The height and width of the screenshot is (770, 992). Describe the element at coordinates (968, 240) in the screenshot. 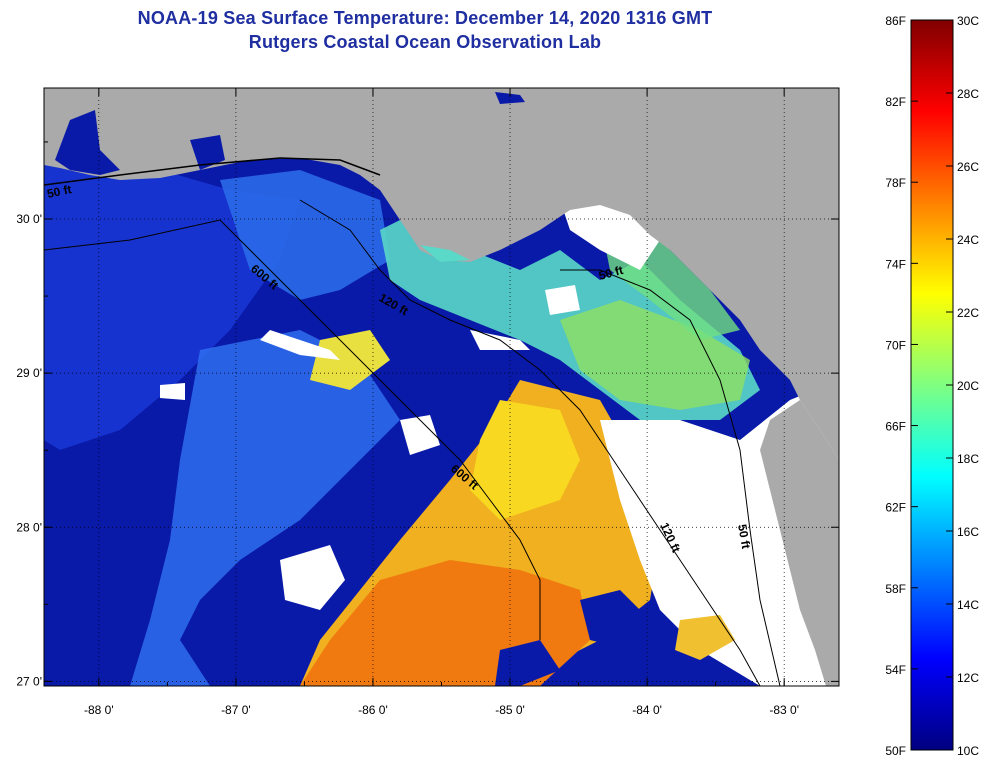

I see `colorbar-label-c: 24C` at that location.